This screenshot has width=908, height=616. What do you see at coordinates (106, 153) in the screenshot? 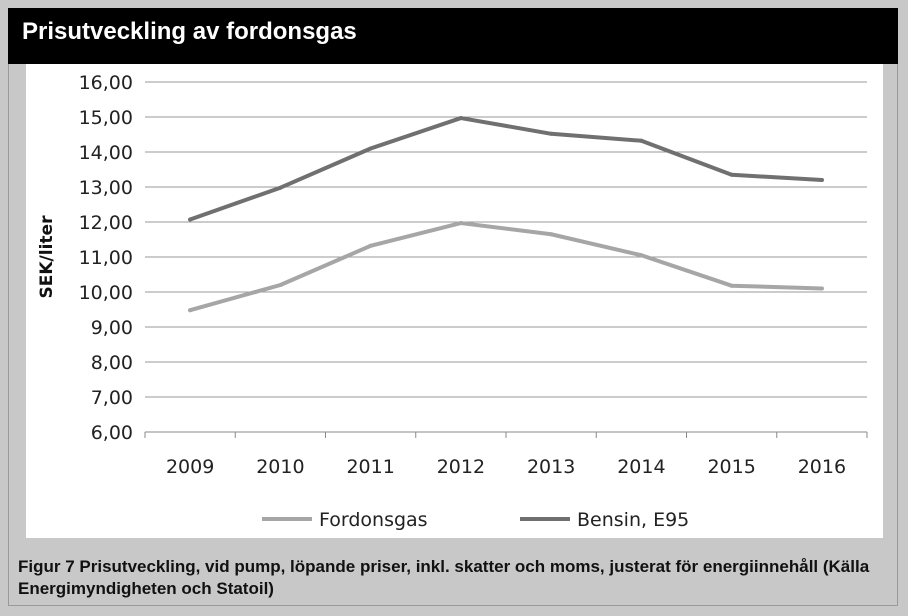
I see `y-tick-label: 14,00` at bounding box center [106, 153].